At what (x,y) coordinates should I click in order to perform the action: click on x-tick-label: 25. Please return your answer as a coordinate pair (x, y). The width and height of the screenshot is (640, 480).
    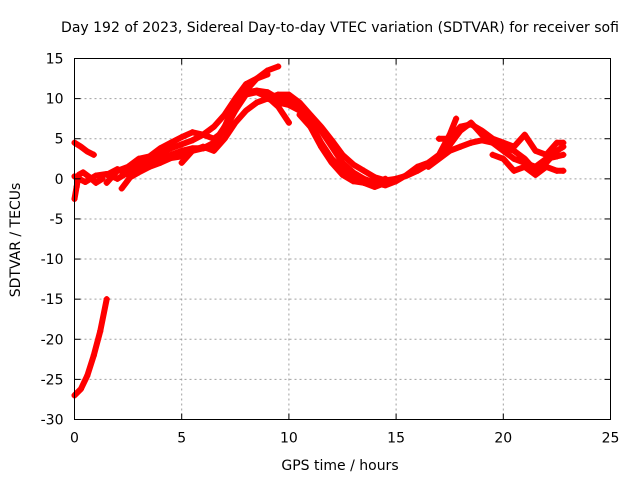
    Looking at the image, I should click on (611, 439).